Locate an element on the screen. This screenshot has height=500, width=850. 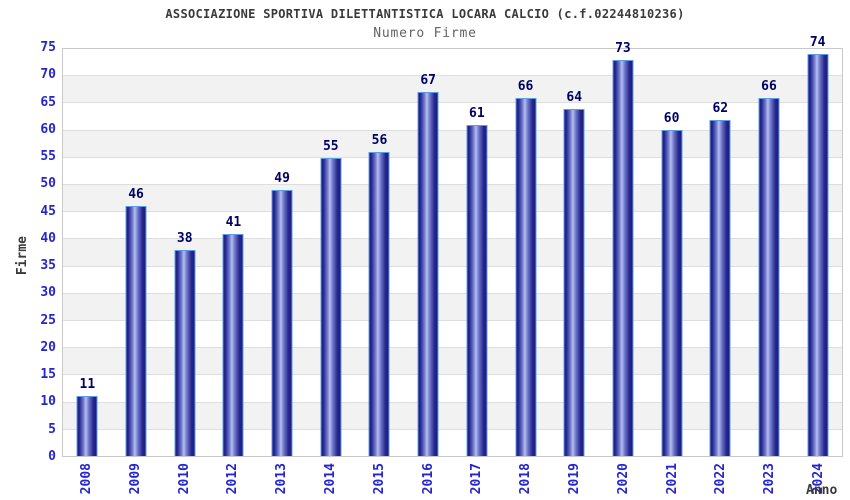
x-label-slot: 2021 is located at coordinates (672, 481).